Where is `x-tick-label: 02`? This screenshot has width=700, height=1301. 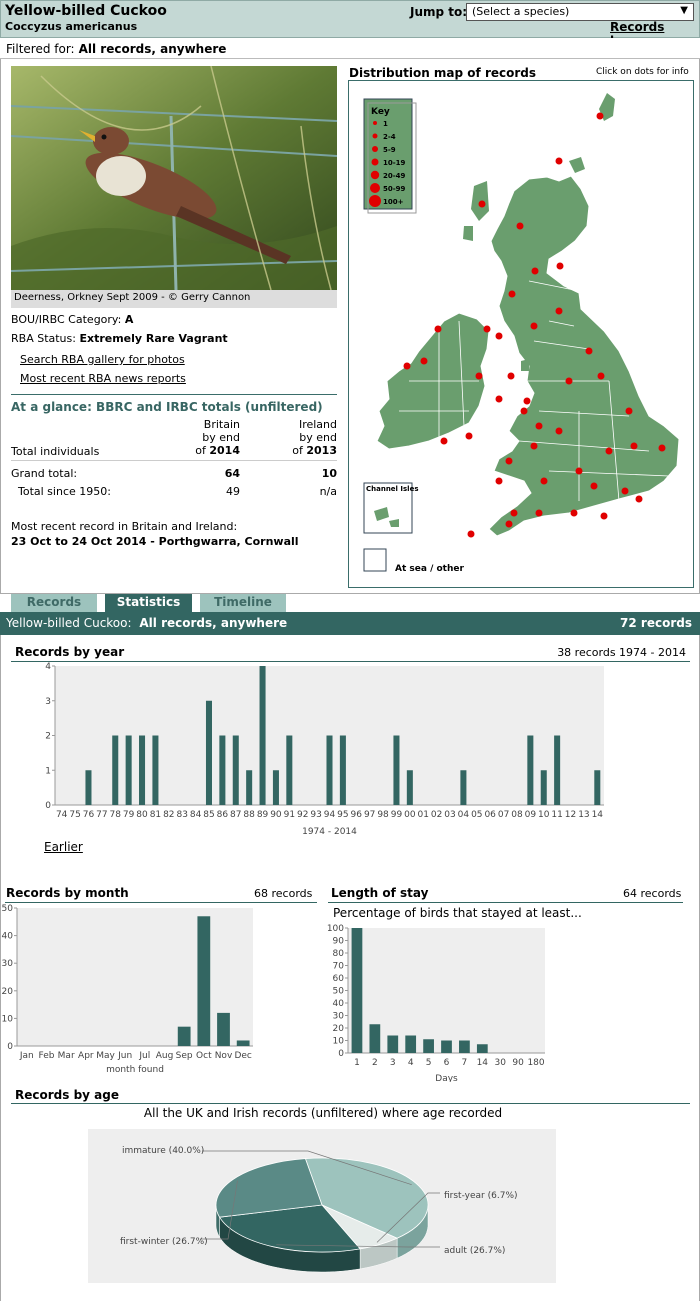
x-tick-label: 02 is located at coordinates (436, 815).